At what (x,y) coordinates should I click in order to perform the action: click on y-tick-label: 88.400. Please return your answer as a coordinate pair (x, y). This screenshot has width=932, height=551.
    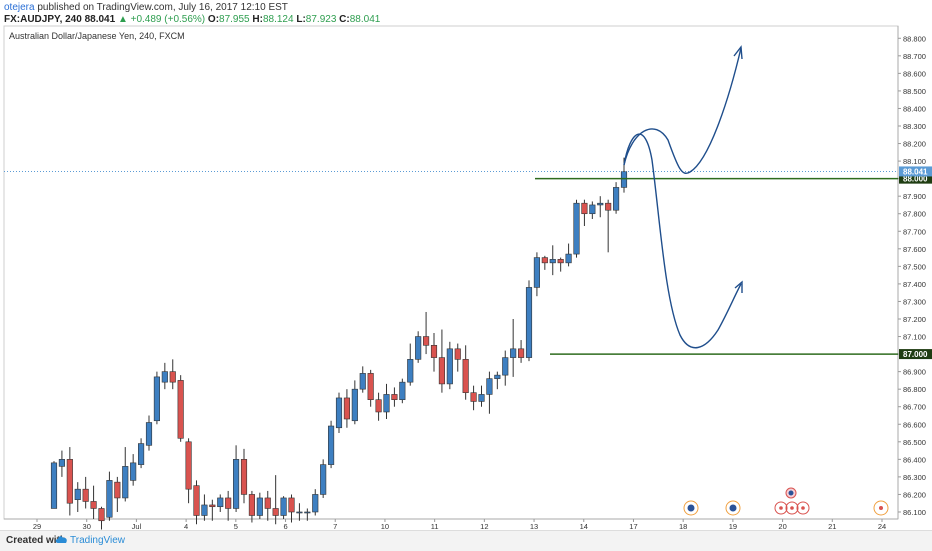
    Looking at the image, I should click on (914, 108).